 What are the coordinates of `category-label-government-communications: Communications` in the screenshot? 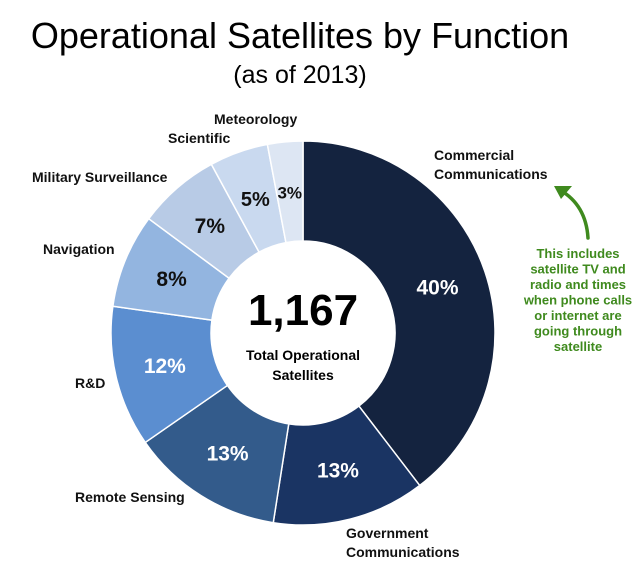 It's located at (403, 552).